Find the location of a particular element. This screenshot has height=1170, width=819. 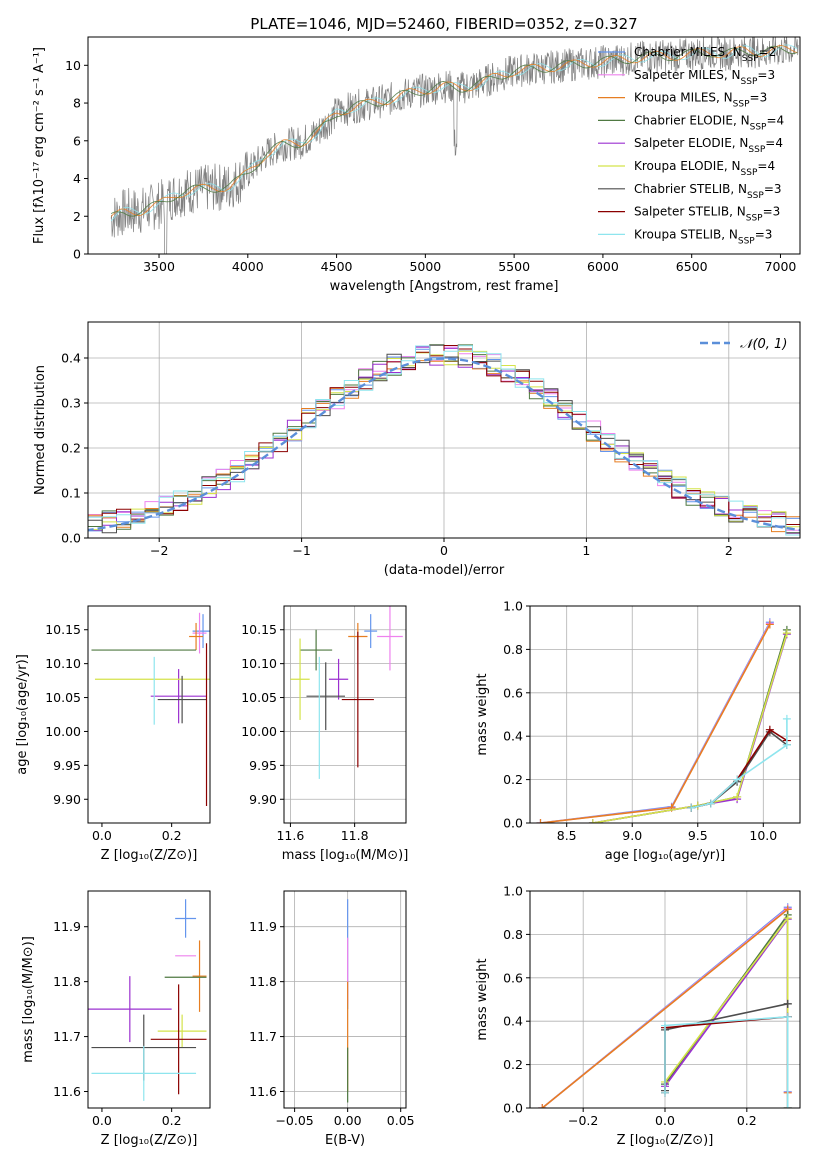

legend-entry: 𝒩(0, 1) is located at coordinates (763, 344).